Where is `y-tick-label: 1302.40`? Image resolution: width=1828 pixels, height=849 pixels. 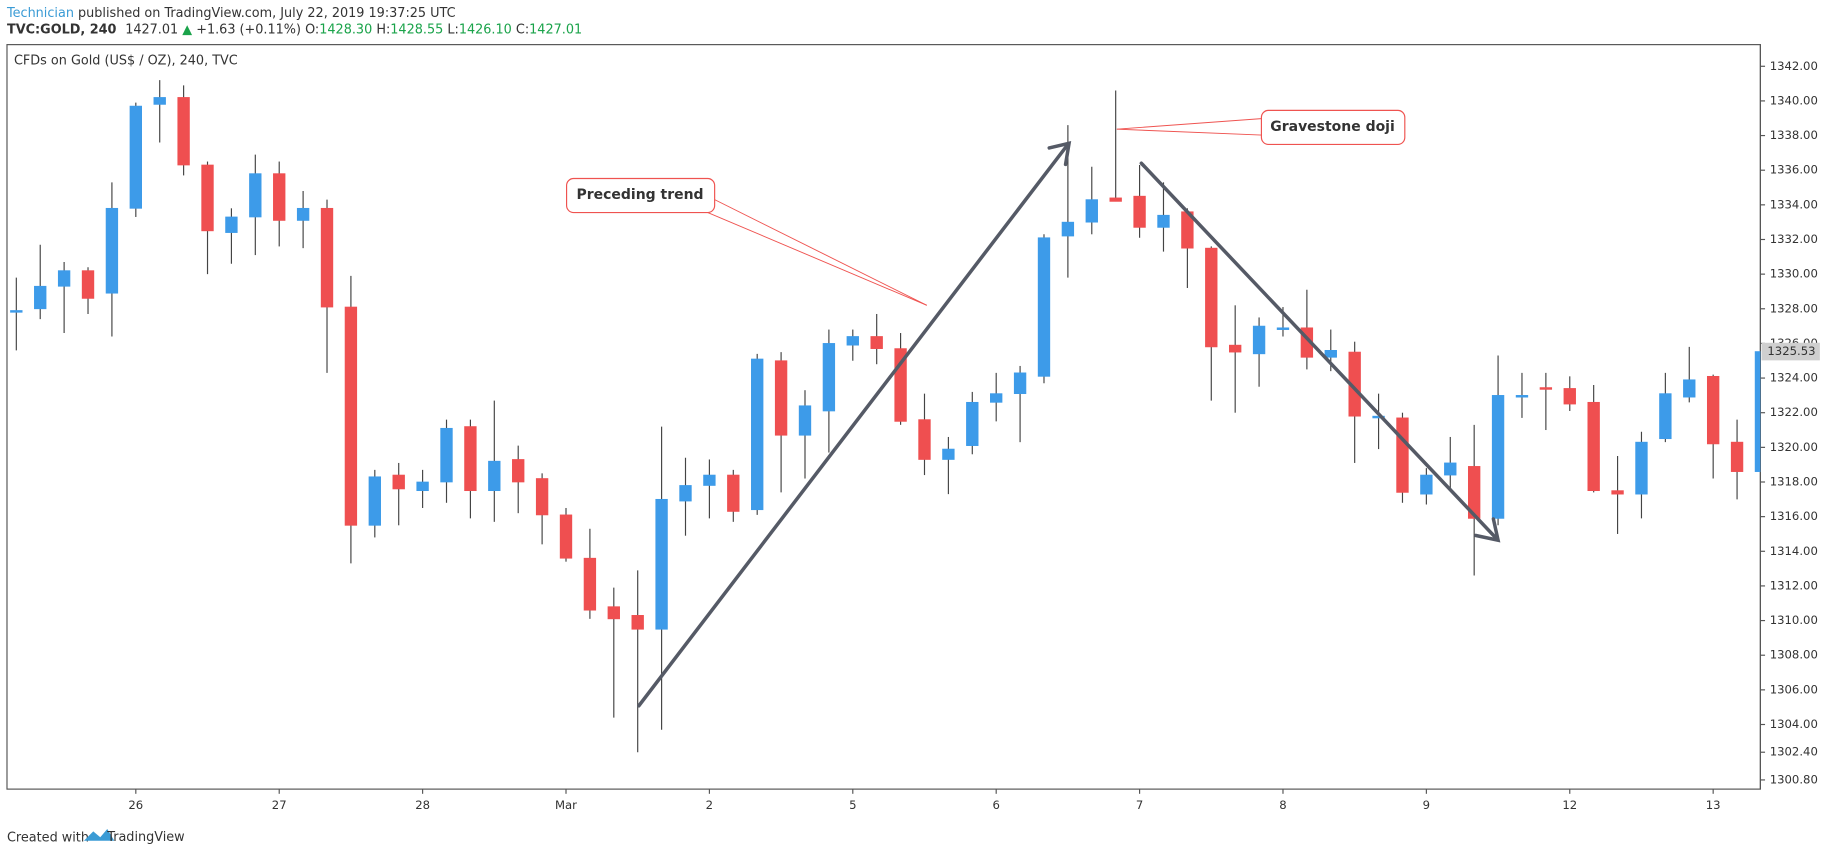 y-tick-label: 1302.40 is located at coordinates (1794, 752).